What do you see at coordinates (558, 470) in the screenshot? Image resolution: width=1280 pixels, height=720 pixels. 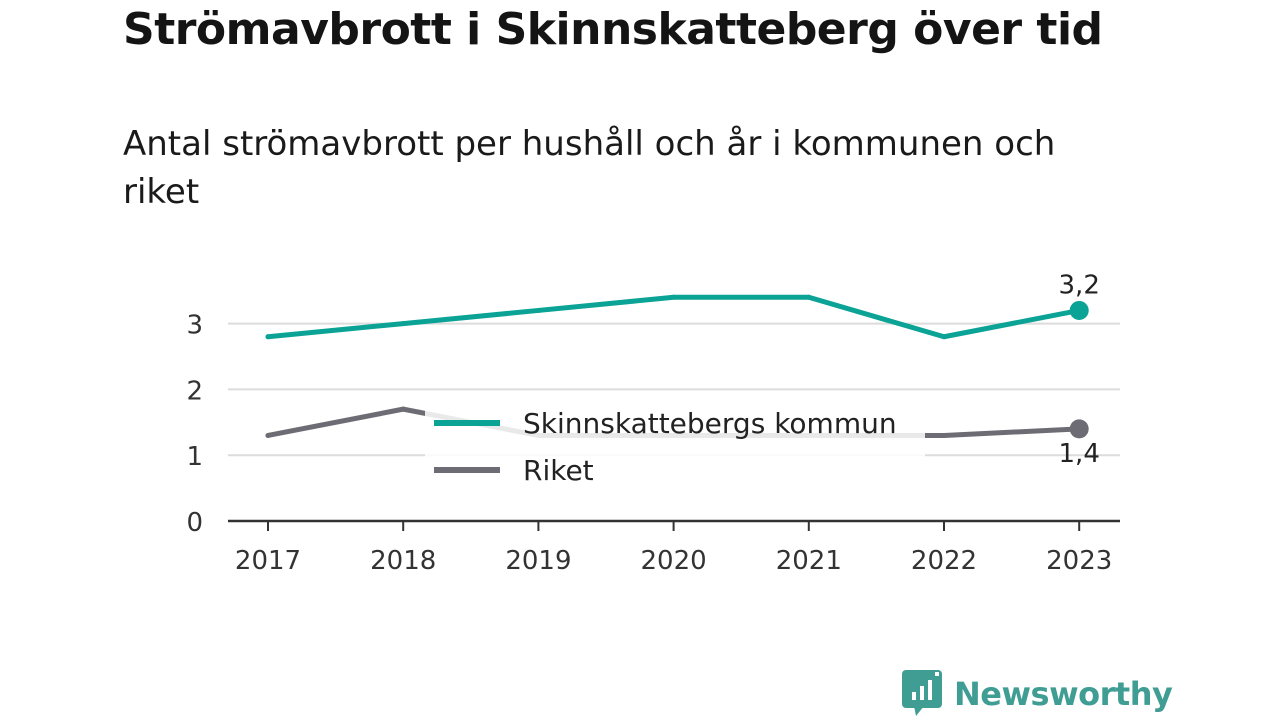 I see `legend-label: Riket` at bounding box center [558, 470].